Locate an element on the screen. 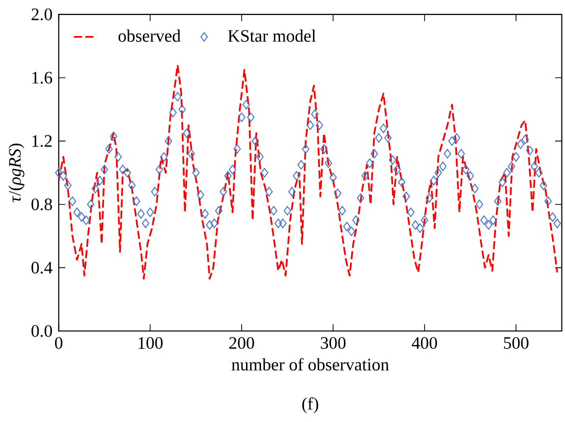 The width and height of the screenshot is (565, 422). x-tick-label: 300 is located at coordinates (333, 343).